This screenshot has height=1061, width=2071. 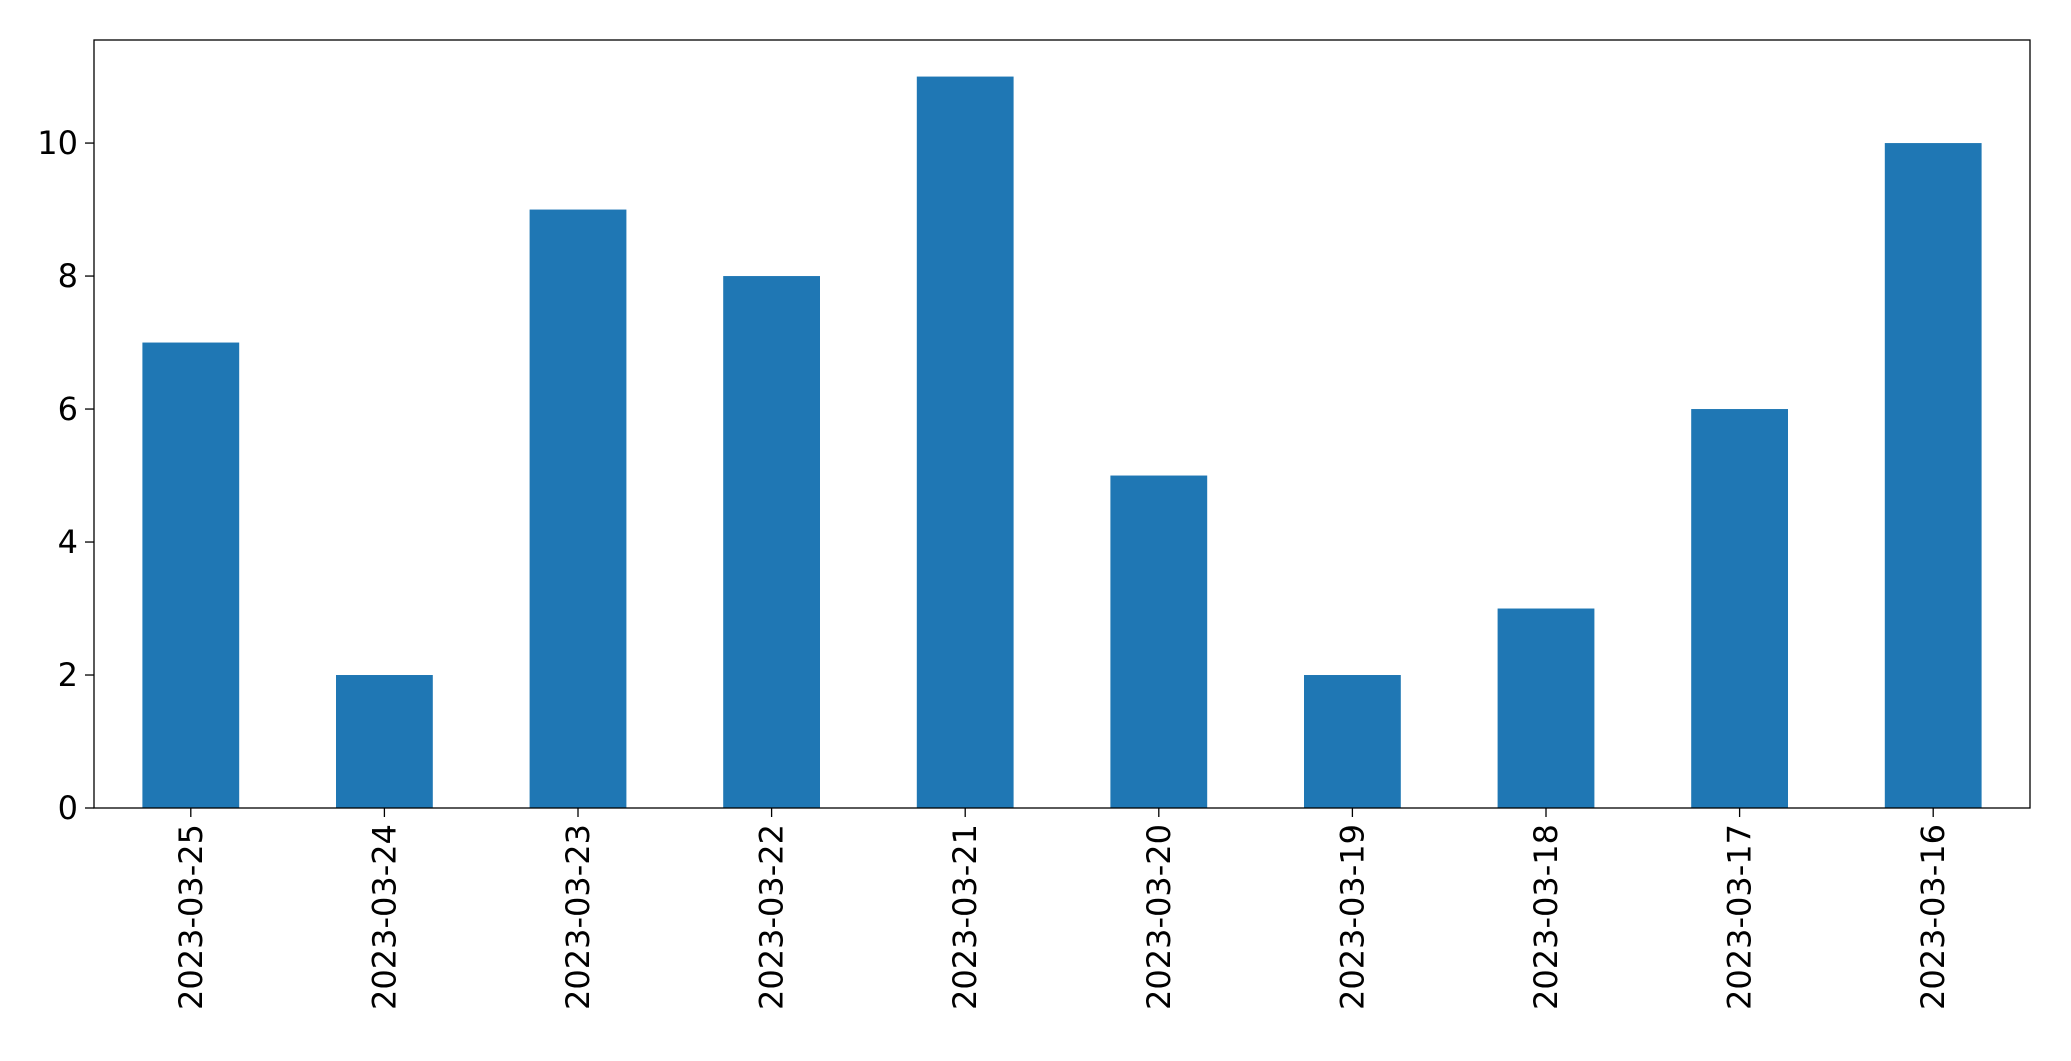 I want to click on x-tick-label: 2023-03-25, so click(x=191, y=917).